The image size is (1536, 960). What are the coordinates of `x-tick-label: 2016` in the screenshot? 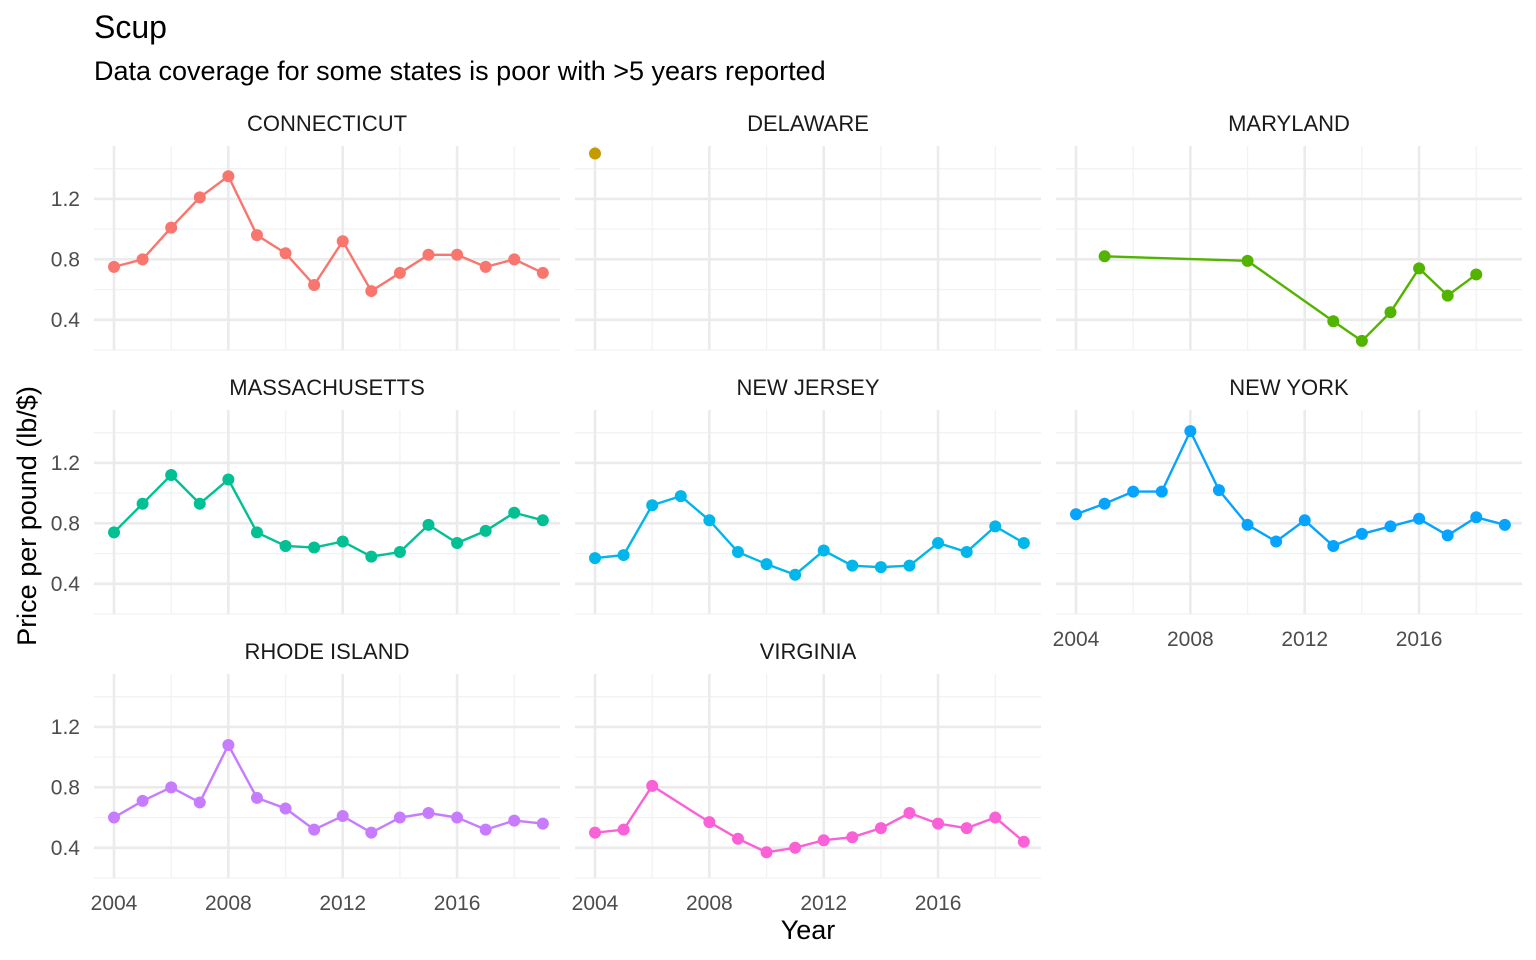 It's located at (938, 903).